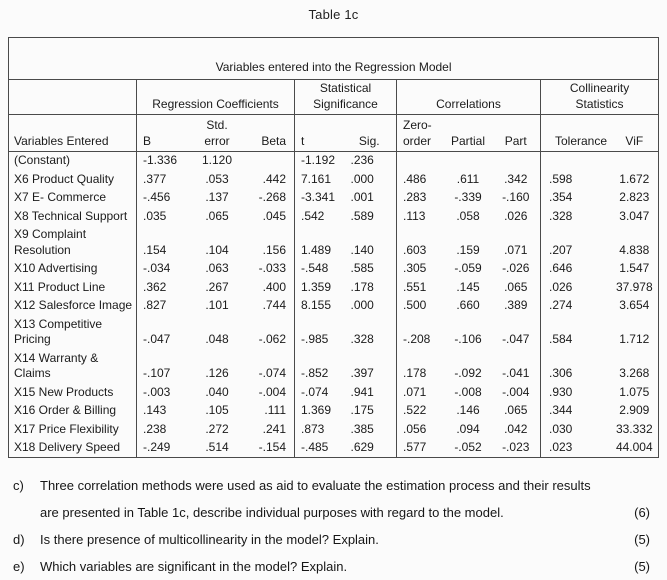 The image size is (667, 580). What do you see at coordinates (468, 373) in the screenshot?
I see `value-cell: -.092` at bounding box center [468, 373].